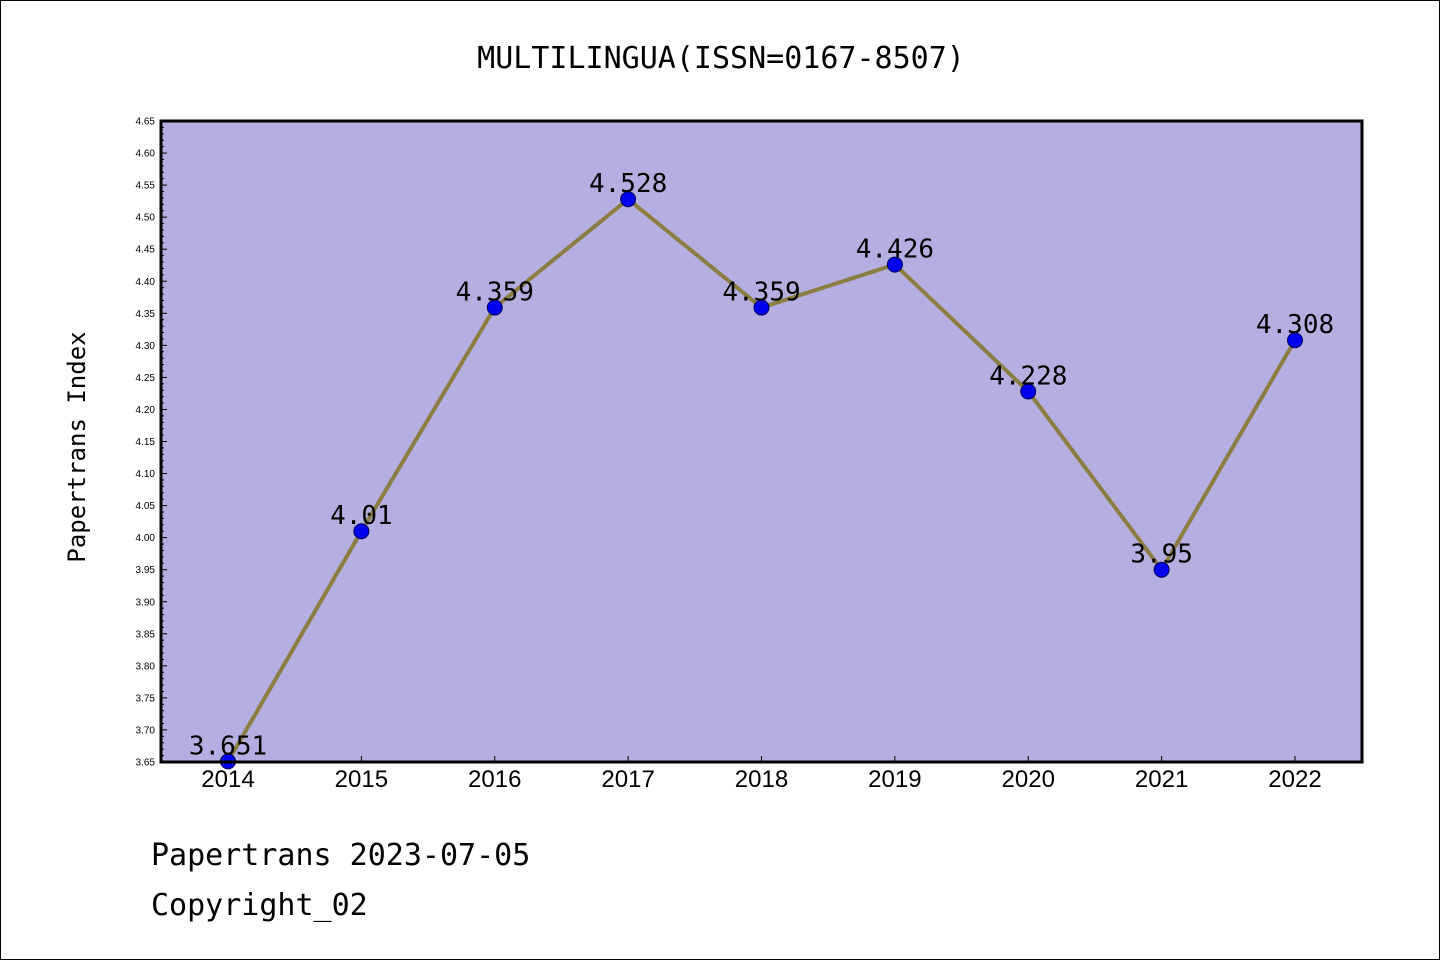 This screenshot has height=960, width=1440. What do you see at coordinates (146, 282) in the screenshot?
I see `y-tick-label: 4.40` at bounding box center [146, 282].